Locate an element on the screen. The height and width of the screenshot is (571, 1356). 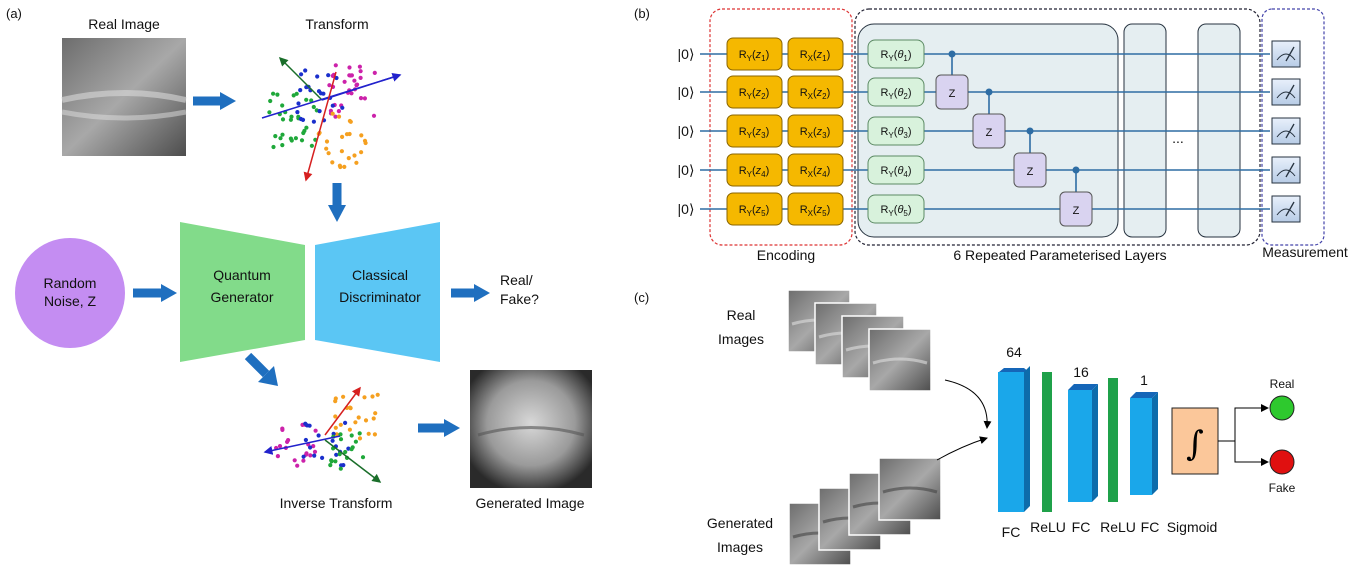
discriminator-label-1: Classical is located at coordinates (380, 275).